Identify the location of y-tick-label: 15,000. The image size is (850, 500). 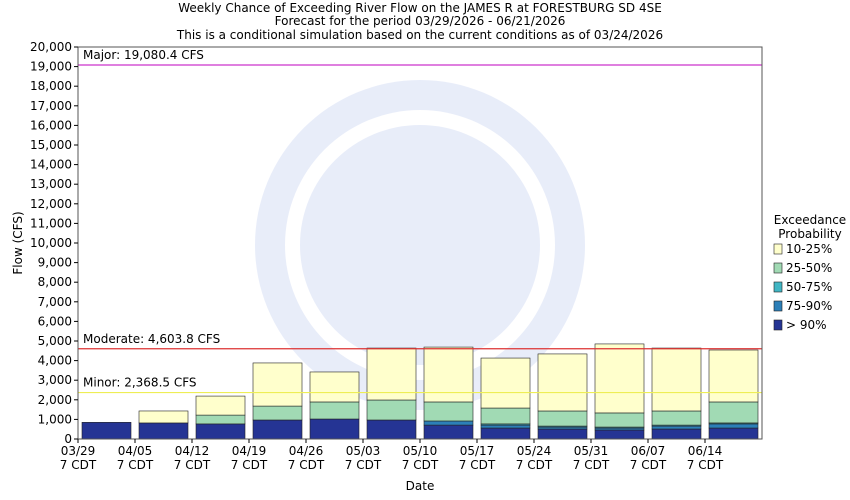
(51, 145).